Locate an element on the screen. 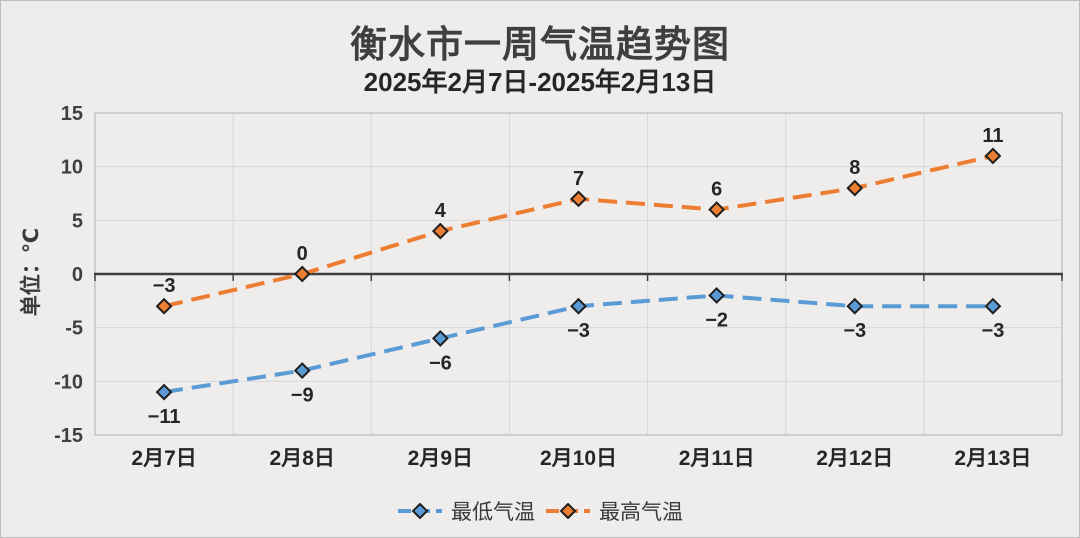 The height and width of the screenshot is (538, 1080). legend-item-max-temp: 最高气温 is located at coordinates (614, 511).